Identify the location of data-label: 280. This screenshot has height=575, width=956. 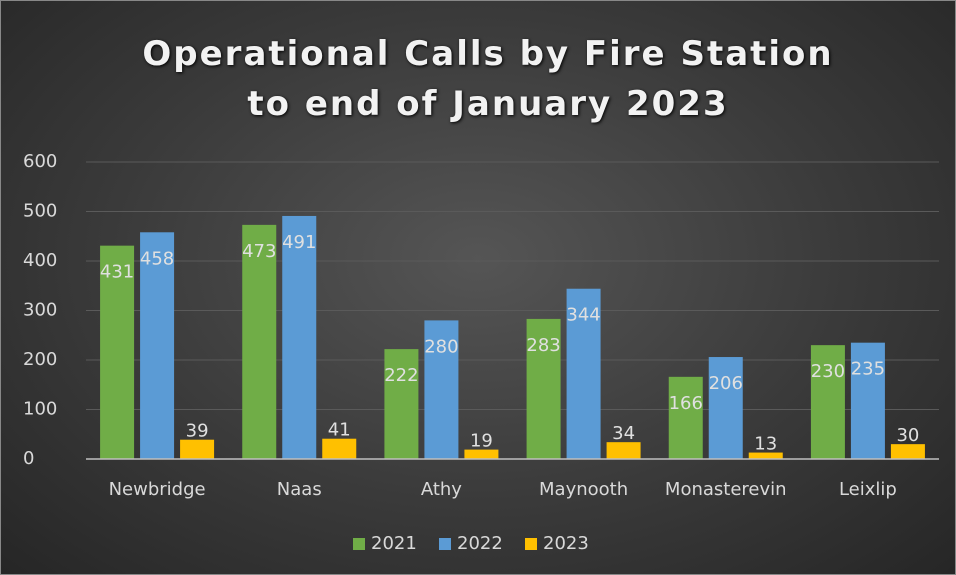
(441, 346).